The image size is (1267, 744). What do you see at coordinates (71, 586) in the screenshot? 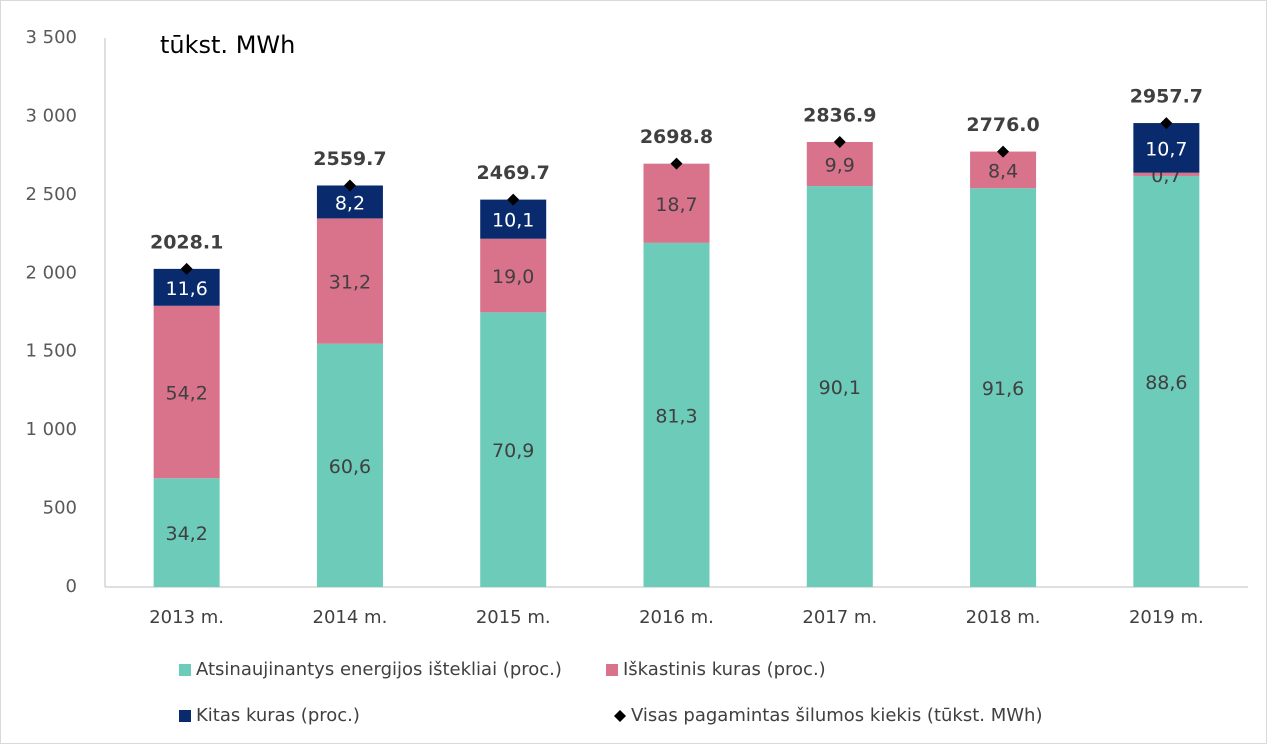
I see `y-tick-label: 0` at bounding box center [71, 586].